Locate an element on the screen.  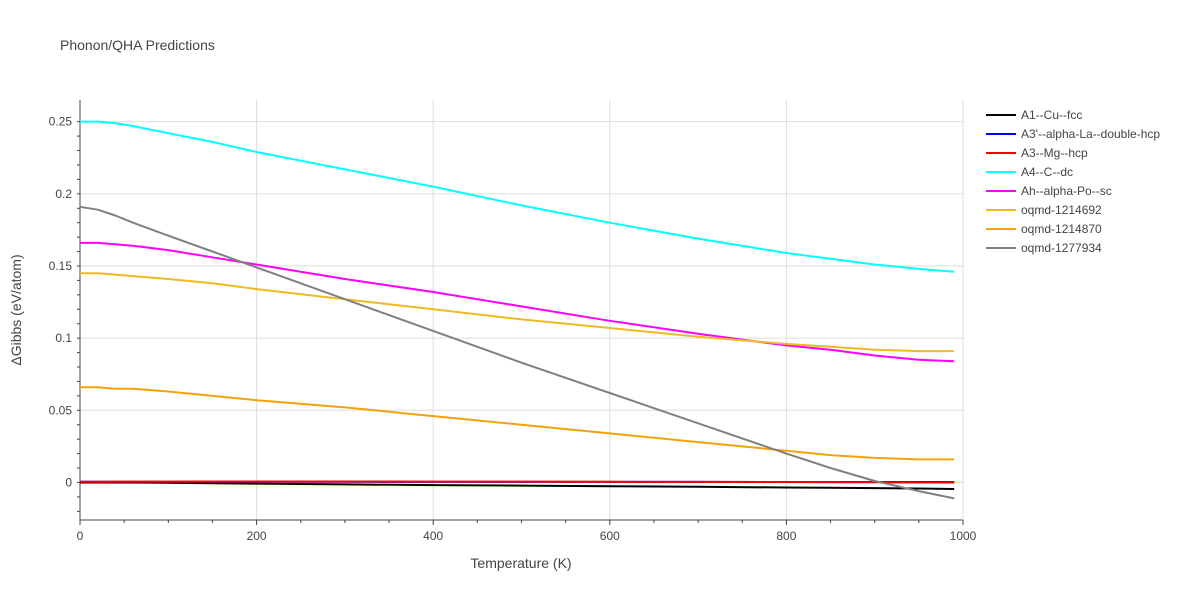
legend-label-a3-mg-hcp: A3--Mg--hcp is located at coordinates (1054, 153).